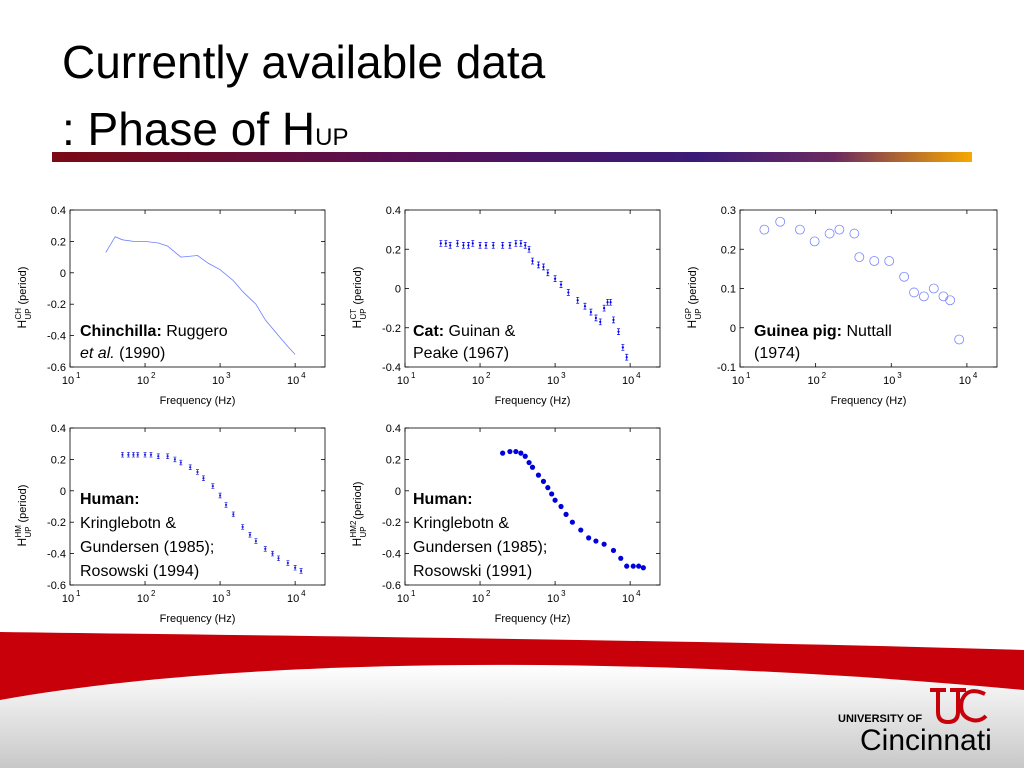  What do you see at coordinates (533, 619) in the screenshot?
I see `x-axis-label: Frequency (Hz)` at bounding box center [533, 619].